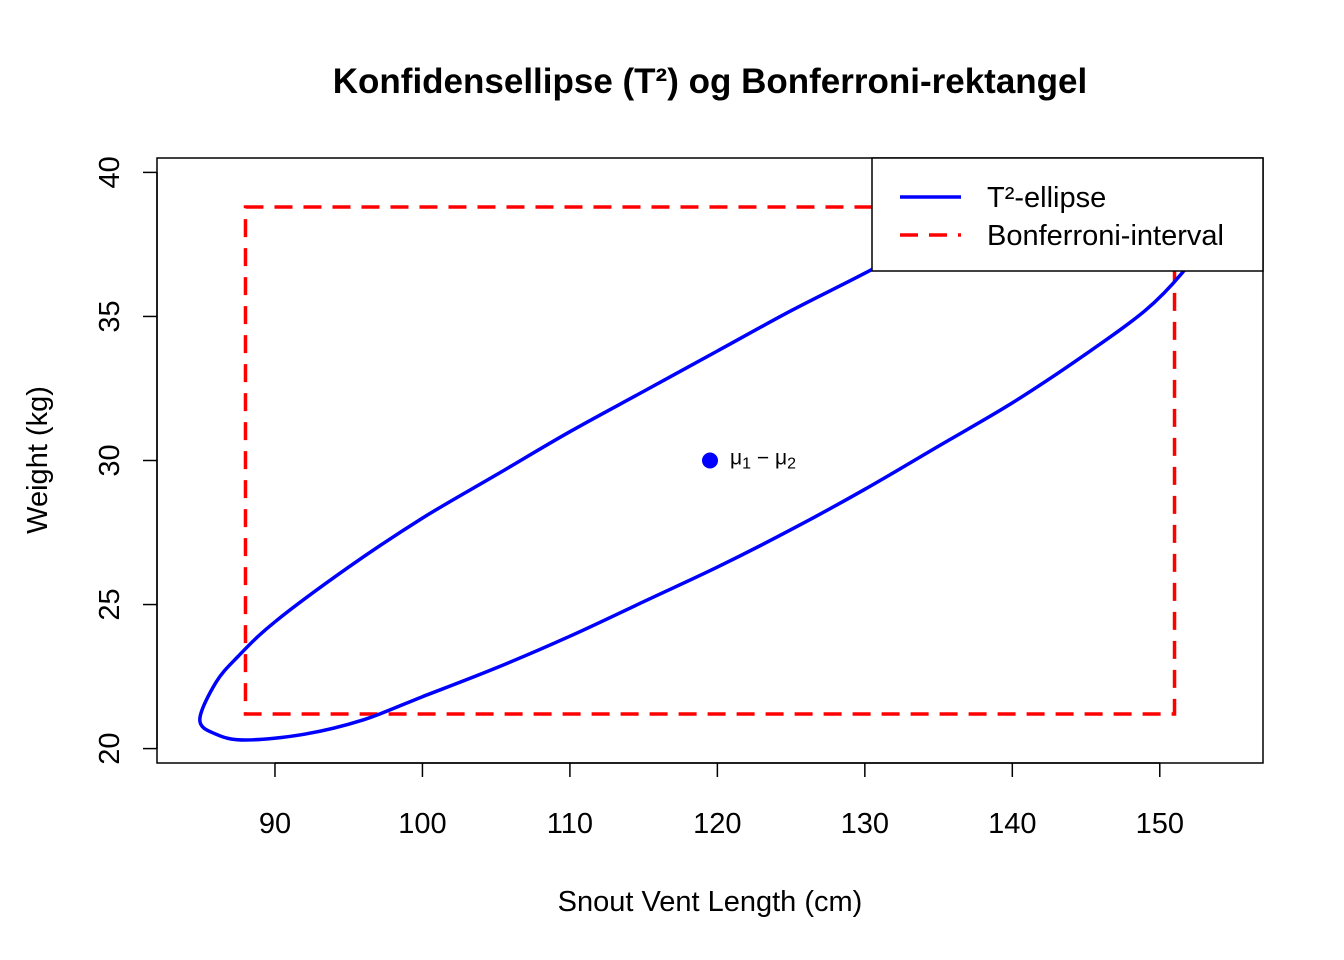 The height and width of the screenshot is (960, 1344). I want to click on x-tick-label: 130, so click(865, 824).